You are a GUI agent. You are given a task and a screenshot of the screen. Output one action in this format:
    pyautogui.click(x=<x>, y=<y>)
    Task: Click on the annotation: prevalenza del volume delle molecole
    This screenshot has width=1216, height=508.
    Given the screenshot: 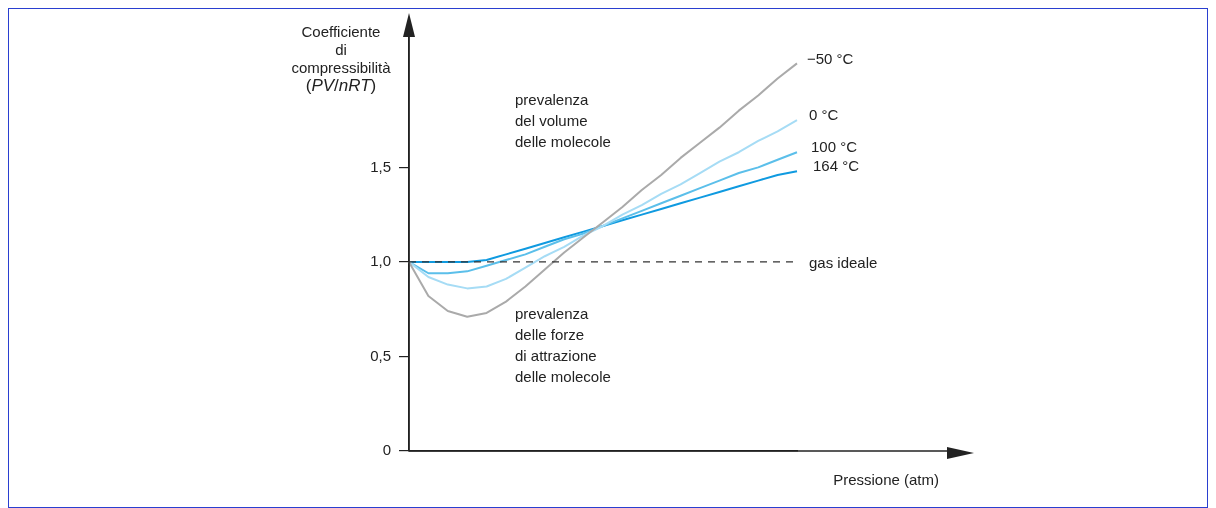 What is the action you would take?
    pyautogui.click(x=563, y=121)
    